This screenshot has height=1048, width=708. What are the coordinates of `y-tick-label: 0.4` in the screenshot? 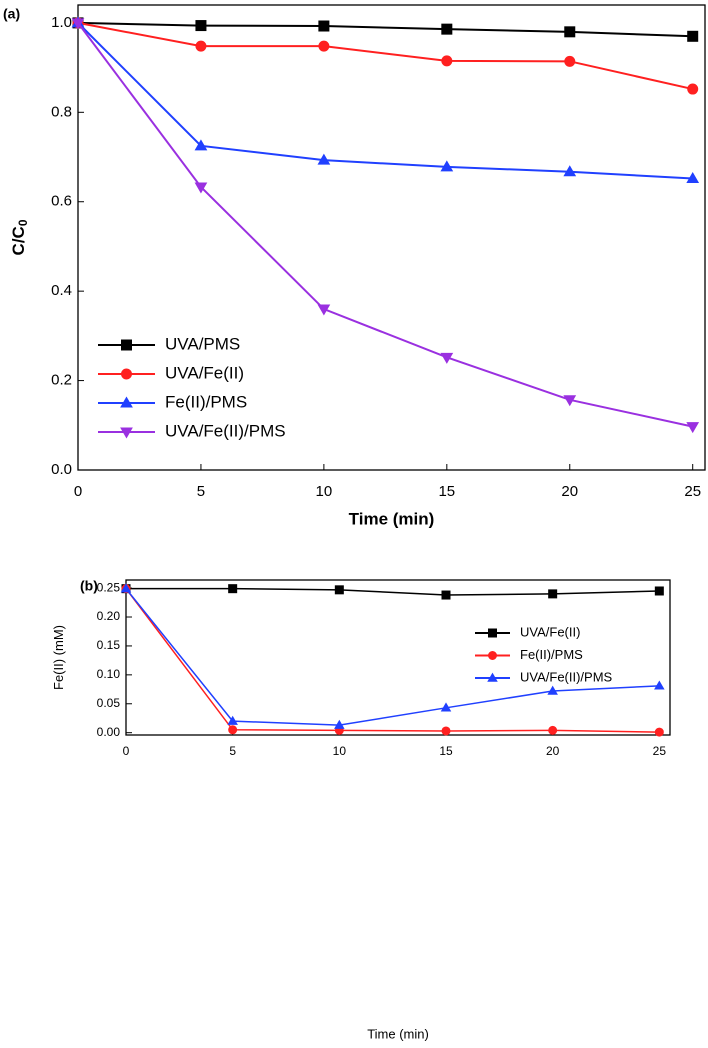 It's located at (61, 290).